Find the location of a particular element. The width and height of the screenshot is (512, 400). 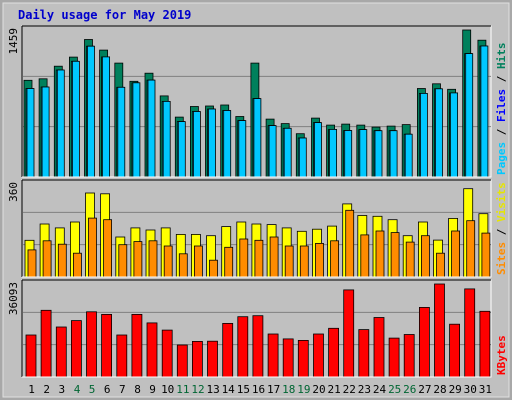

x-tick-label: 29 is located at coordinates (455, 389).